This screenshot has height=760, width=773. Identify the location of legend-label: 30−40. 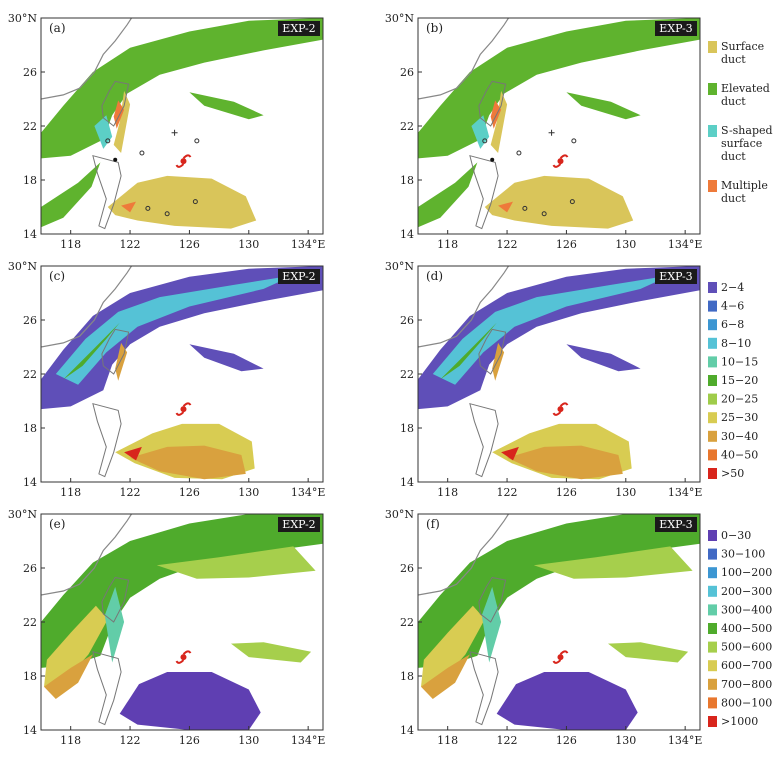
(739, 436).